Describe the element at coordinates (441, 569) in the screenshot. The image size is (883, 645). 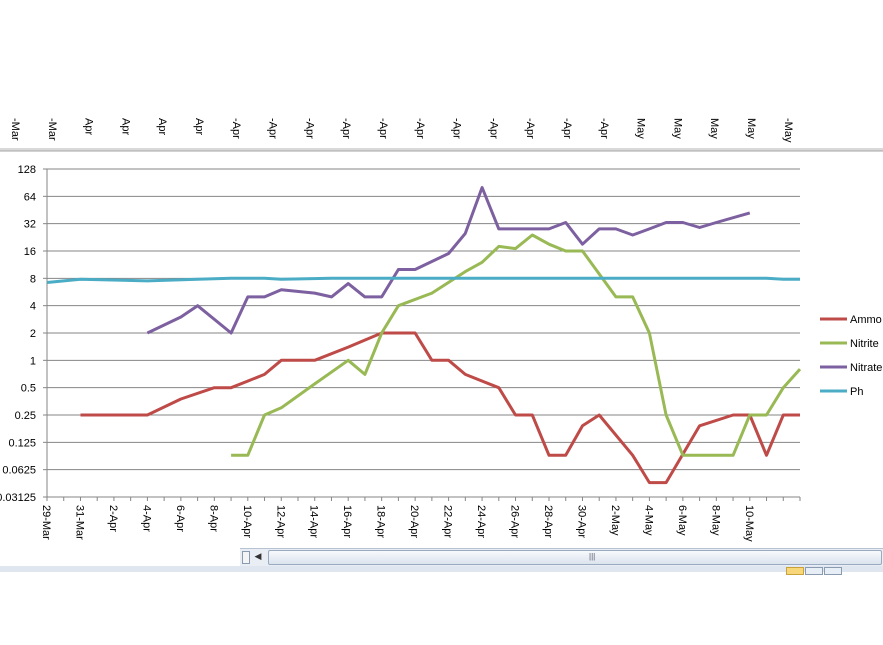
I see `status-bar` at that location.